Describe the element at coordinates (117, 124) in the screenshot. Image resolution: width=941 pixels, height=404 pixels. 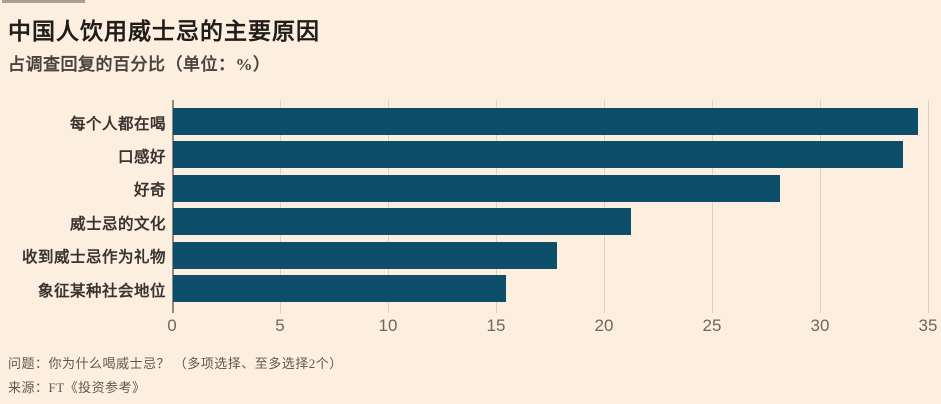
I see `category-label: 每个人都在喝` at that location.